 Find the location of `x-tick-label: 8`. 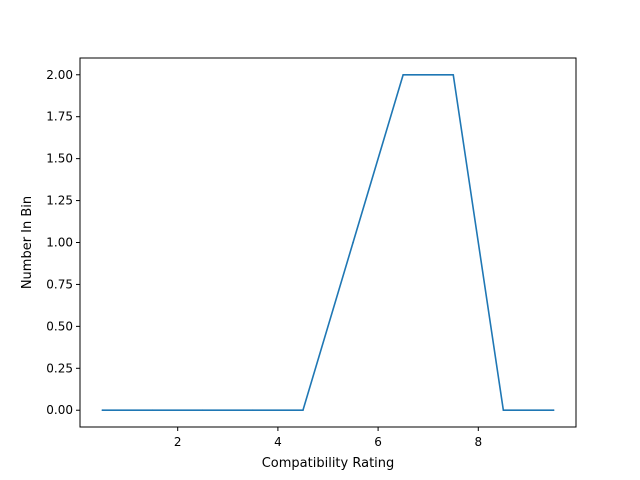

x-tick-label: 8 is located at coordinates (478, 442).